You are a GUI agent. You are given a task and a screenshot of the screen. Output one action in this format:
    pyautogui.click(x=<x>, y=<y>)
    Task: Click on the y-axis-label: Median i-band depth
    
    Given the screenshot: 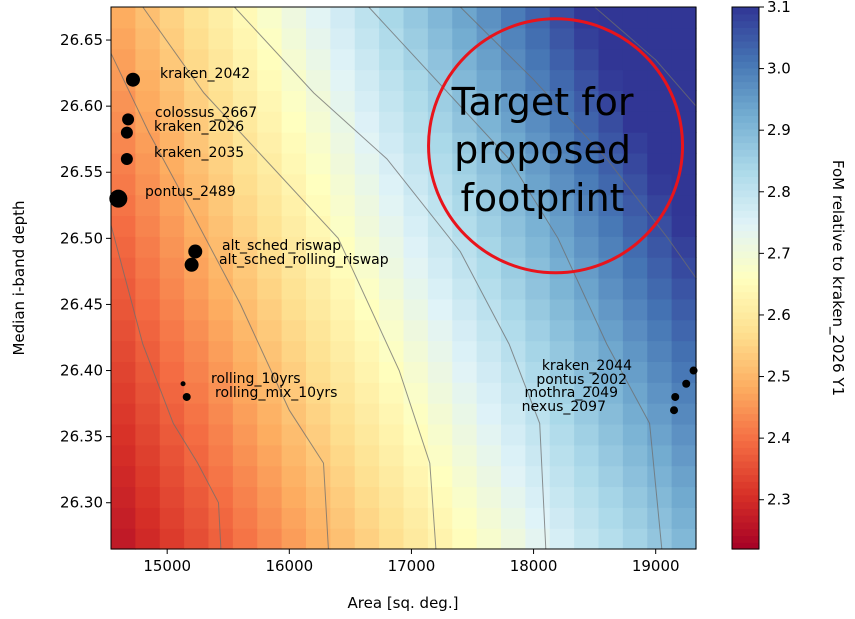 What is the action you would take?
    pyautogui.click(x=19, y=277)
    